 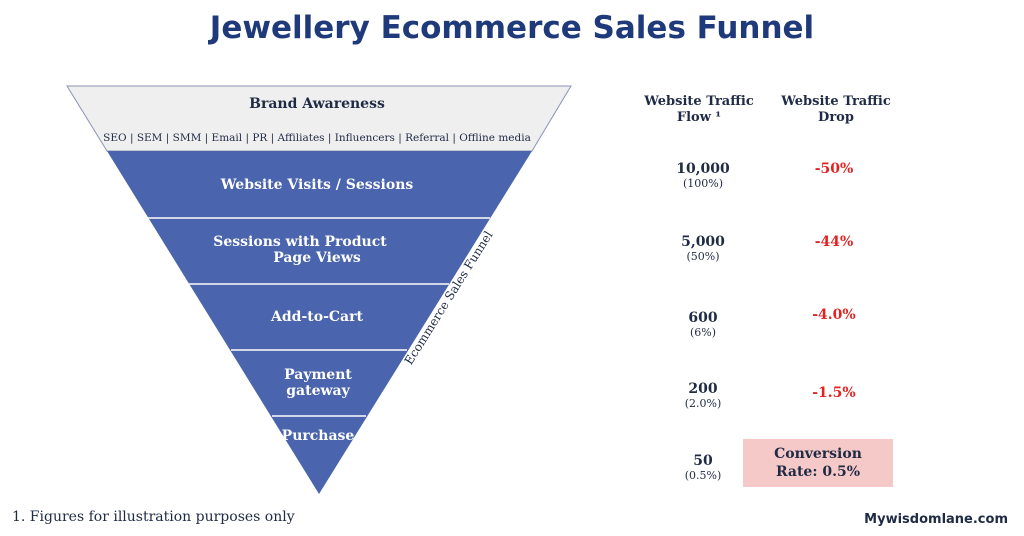 I want to click on funnel-stage-label: Purchase, so click(x=318, y=436).